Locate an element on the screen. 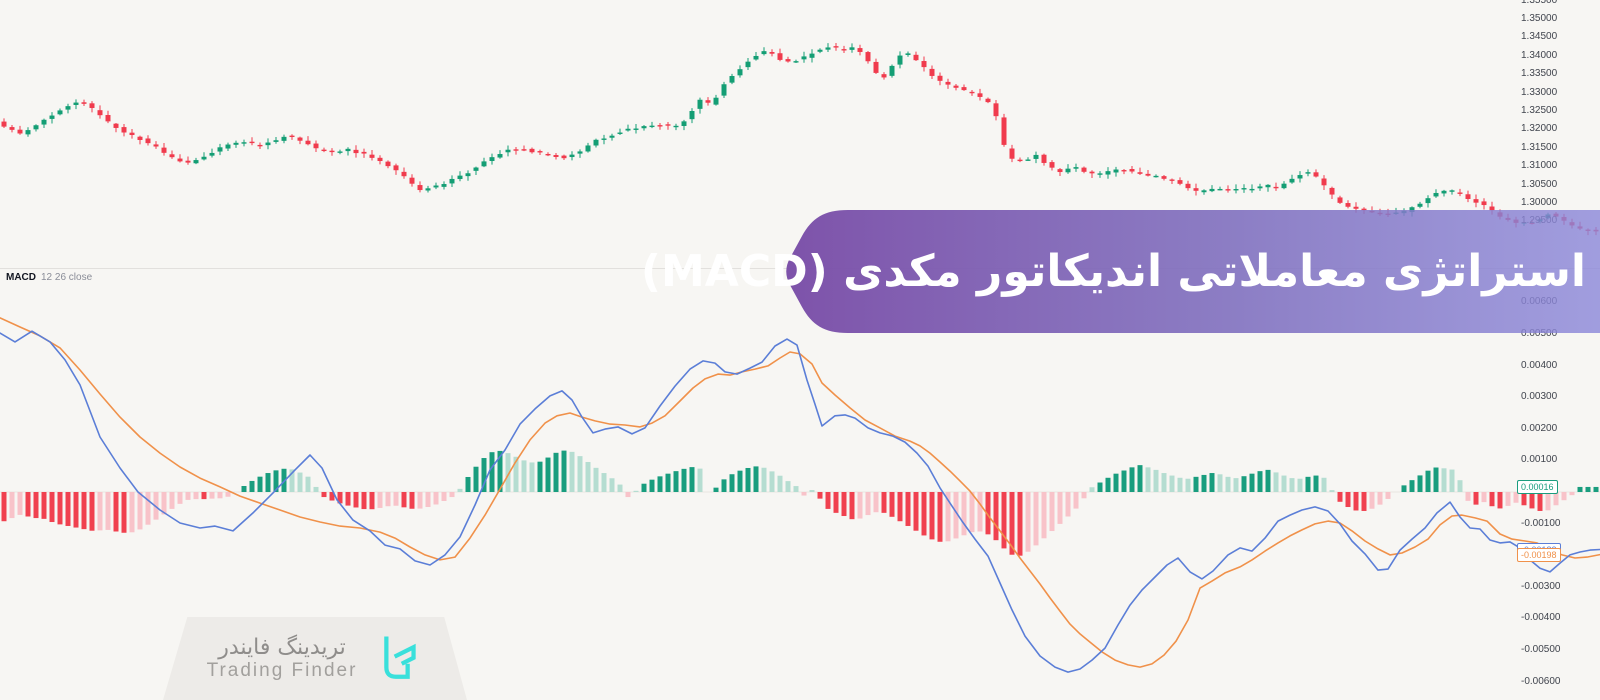 Image resolution: width=1600 pixels, height=700 pixels. axis-tick-label: 1.34000 is located at coordinates (1539, 55).